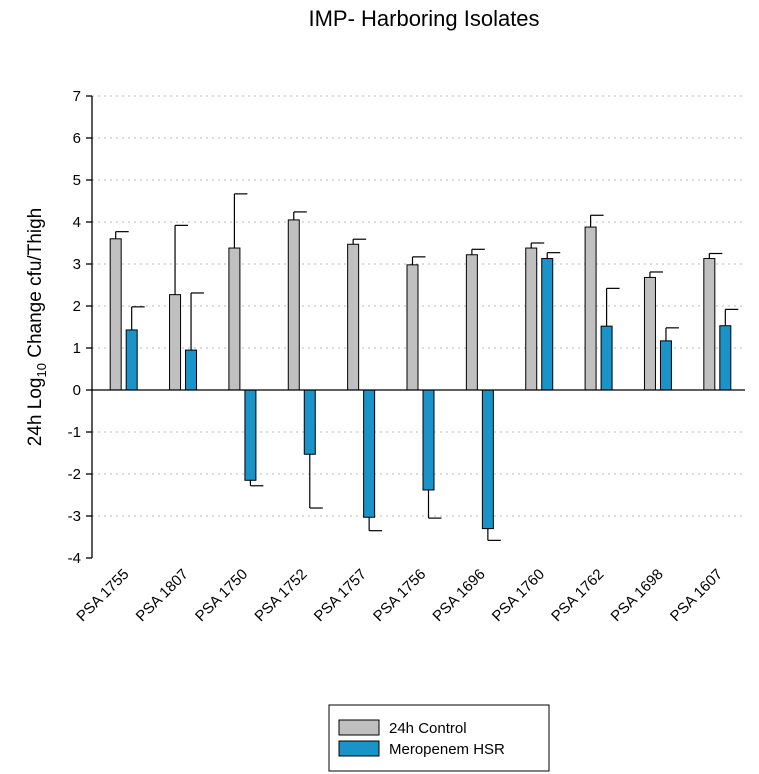 The image size is (759, 774). What do you see at coordinates (74, 474) in the screenshot?
I see `y-tick-label: -2` at bounding box center [74, 474].